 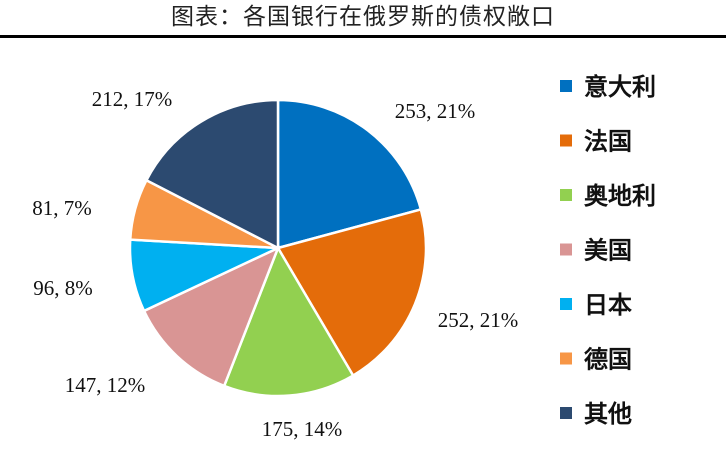 I want to click on data-label-5: 96, 8%, so click(x=63, y=288).